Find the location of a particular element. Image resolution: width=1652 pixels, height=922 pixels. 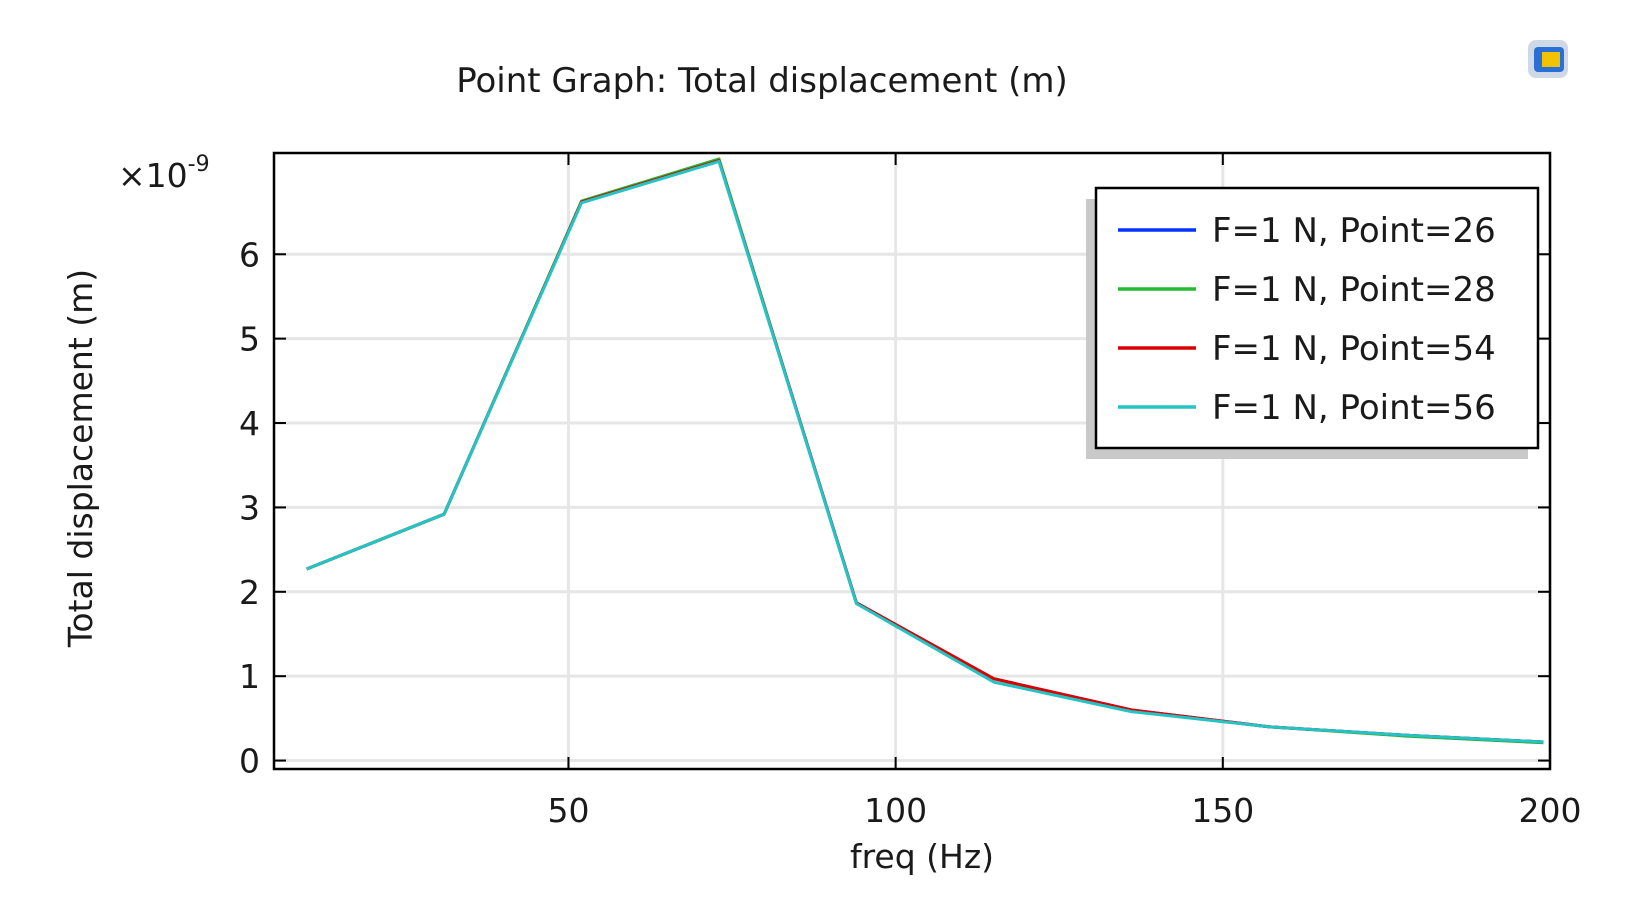

x-tick-label: 200 is located at coordinates (1550, 810).